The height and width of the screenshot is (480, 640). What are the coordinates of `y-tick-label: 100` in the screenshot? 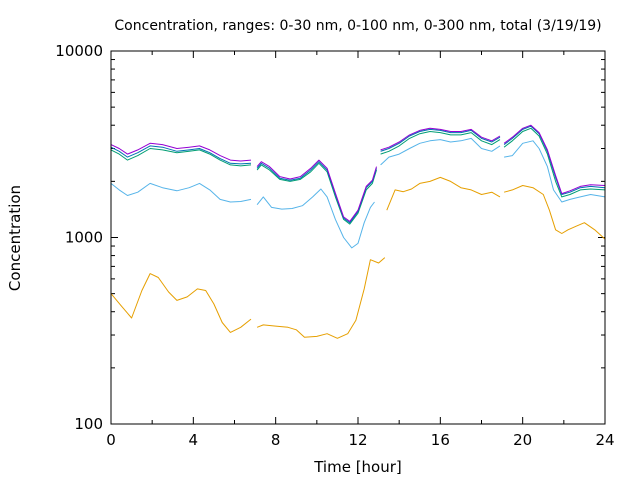 It's located at (88, 424).